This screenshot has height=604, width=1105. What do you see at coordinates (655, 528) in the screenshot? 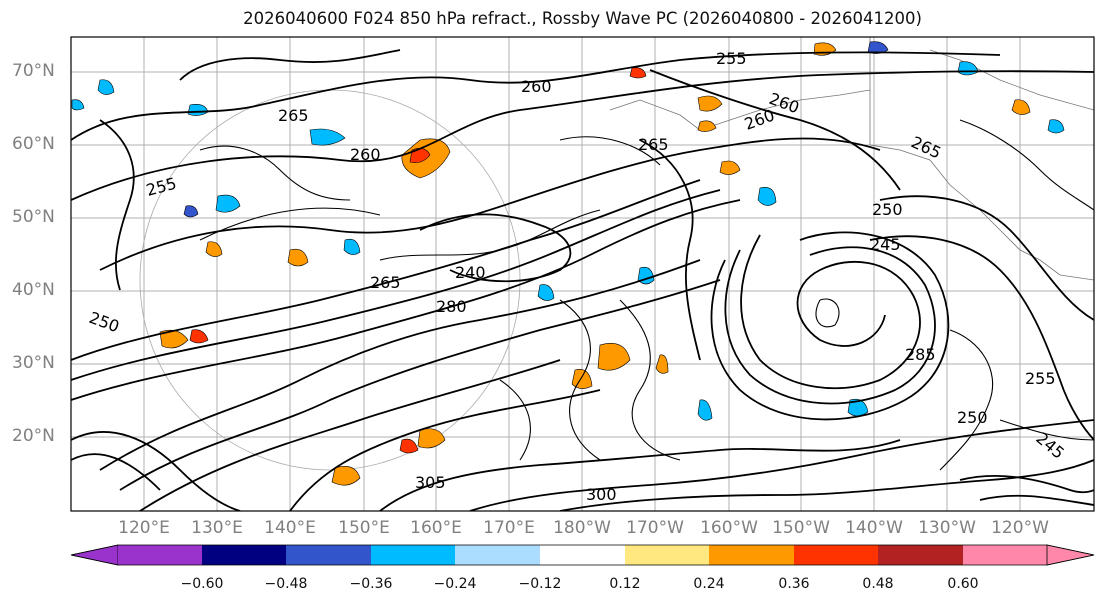
I see `lon-label: 170°W` at bounding box center [655, 528].